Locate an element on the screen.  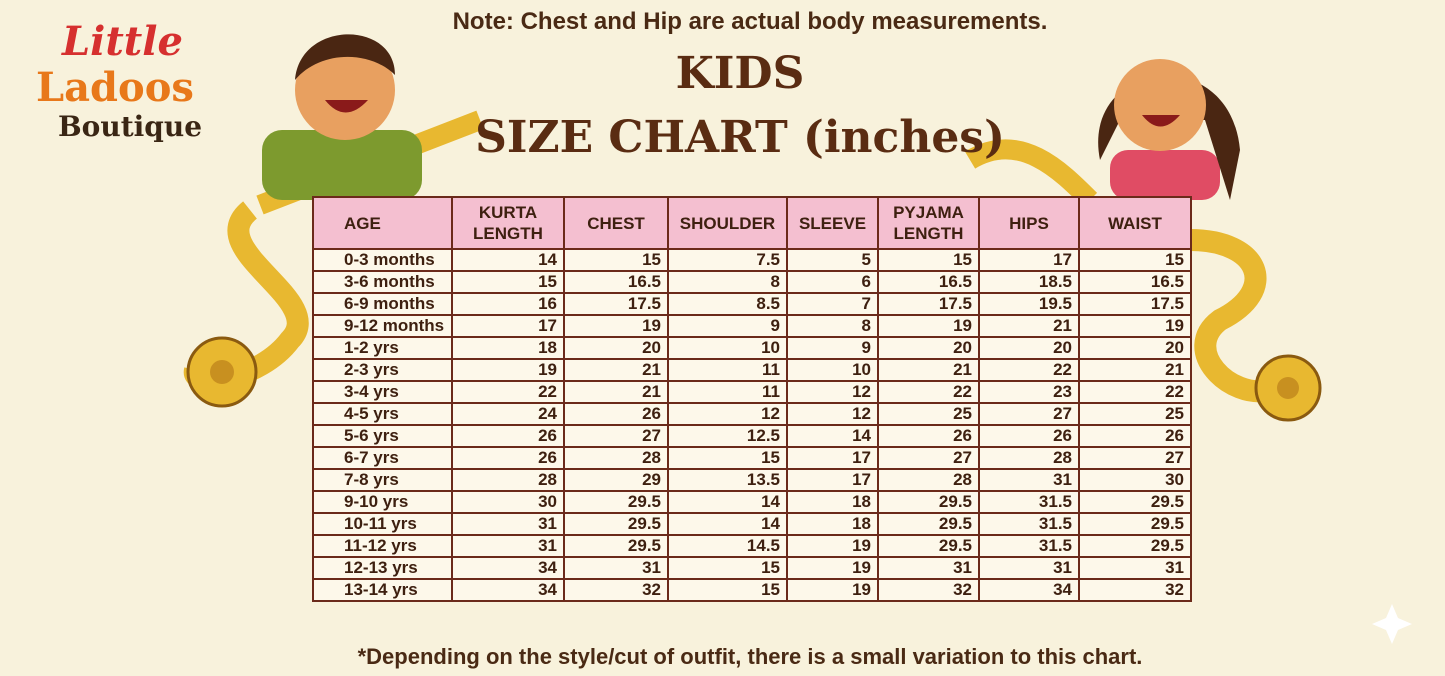
measure-cell: 9 is located at coordinates (727, 326).